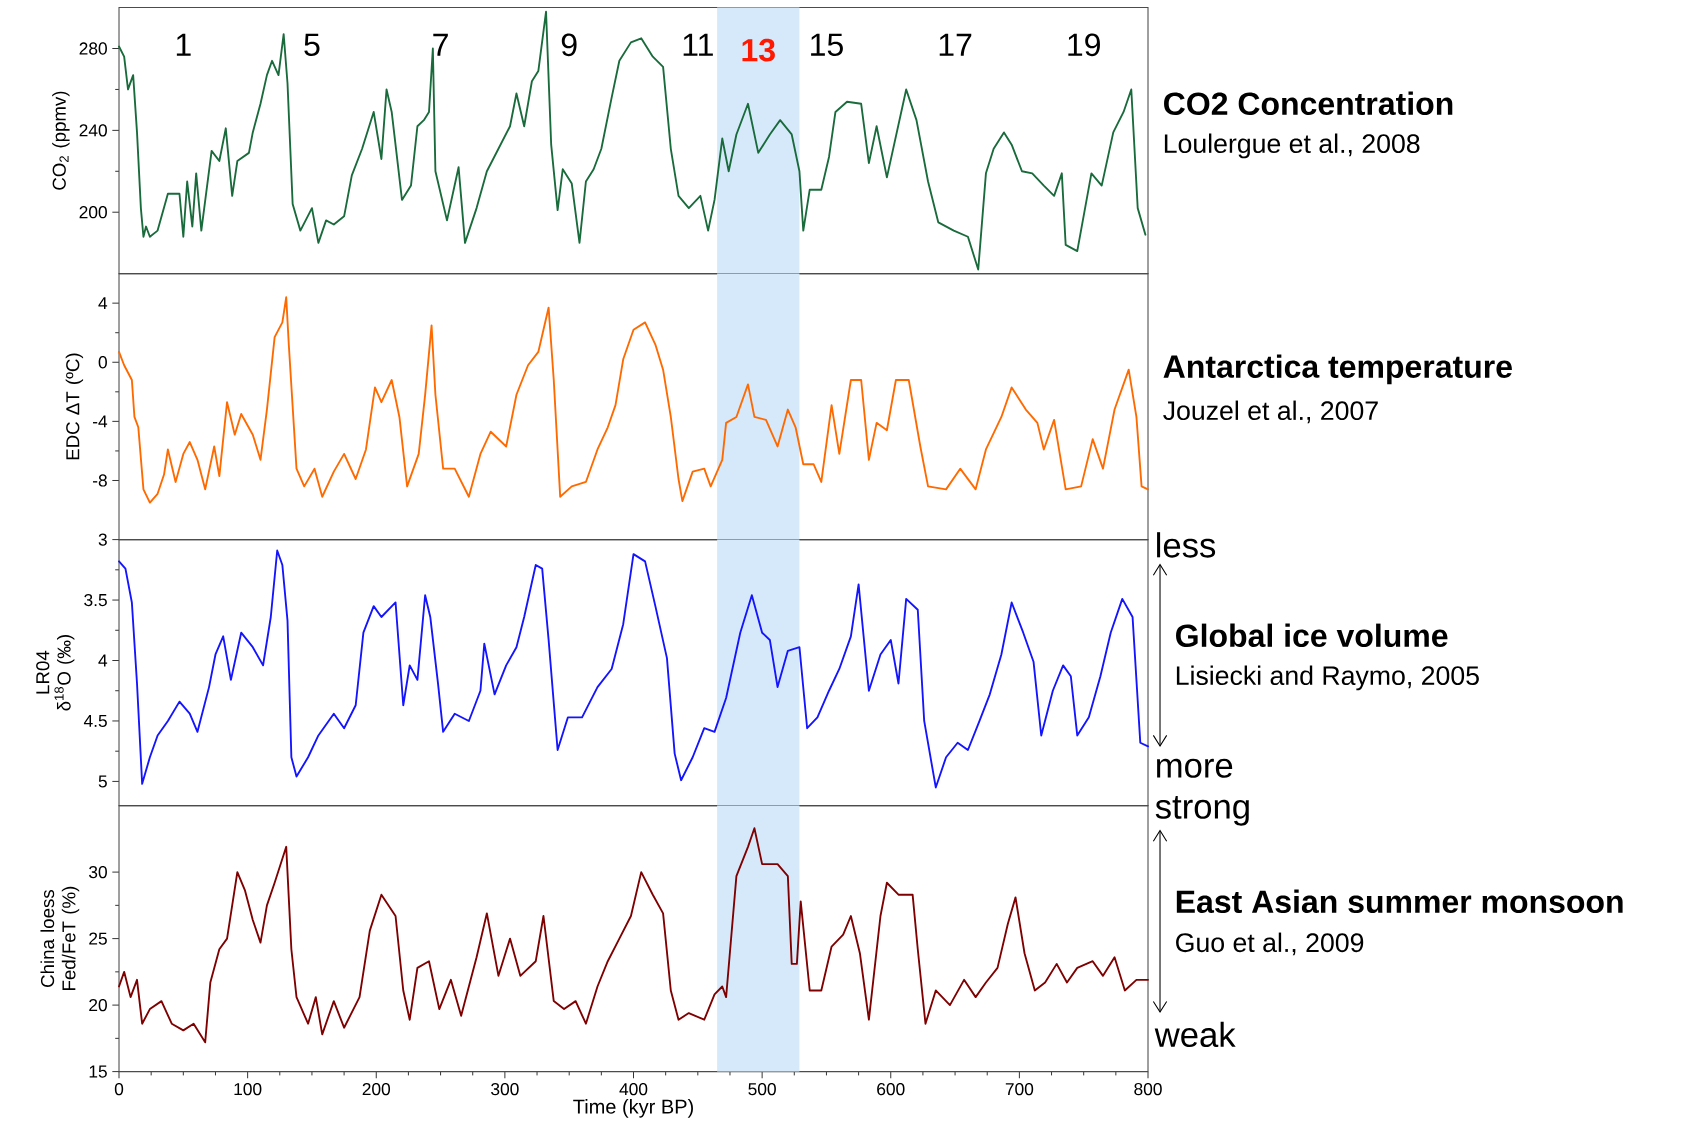 The width and height of the screenshot is (1701, 1140). I want to click on text: weak, so click(1195, 1034).